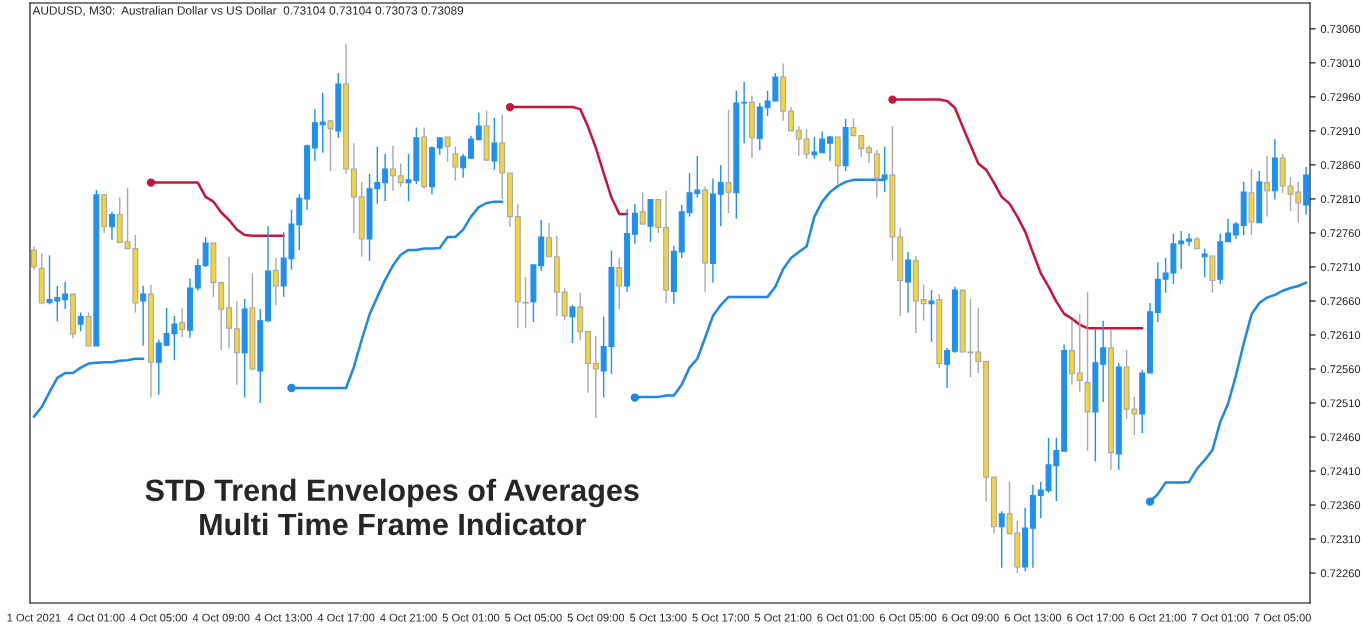 Image resolution: width=1362 pixels, height=628 pixels. What do you see at coordinates (1158, 617) in the screenshot?
I see `x-tick-label: 6 Oct 21:00` at bounding box center [1158, 617].